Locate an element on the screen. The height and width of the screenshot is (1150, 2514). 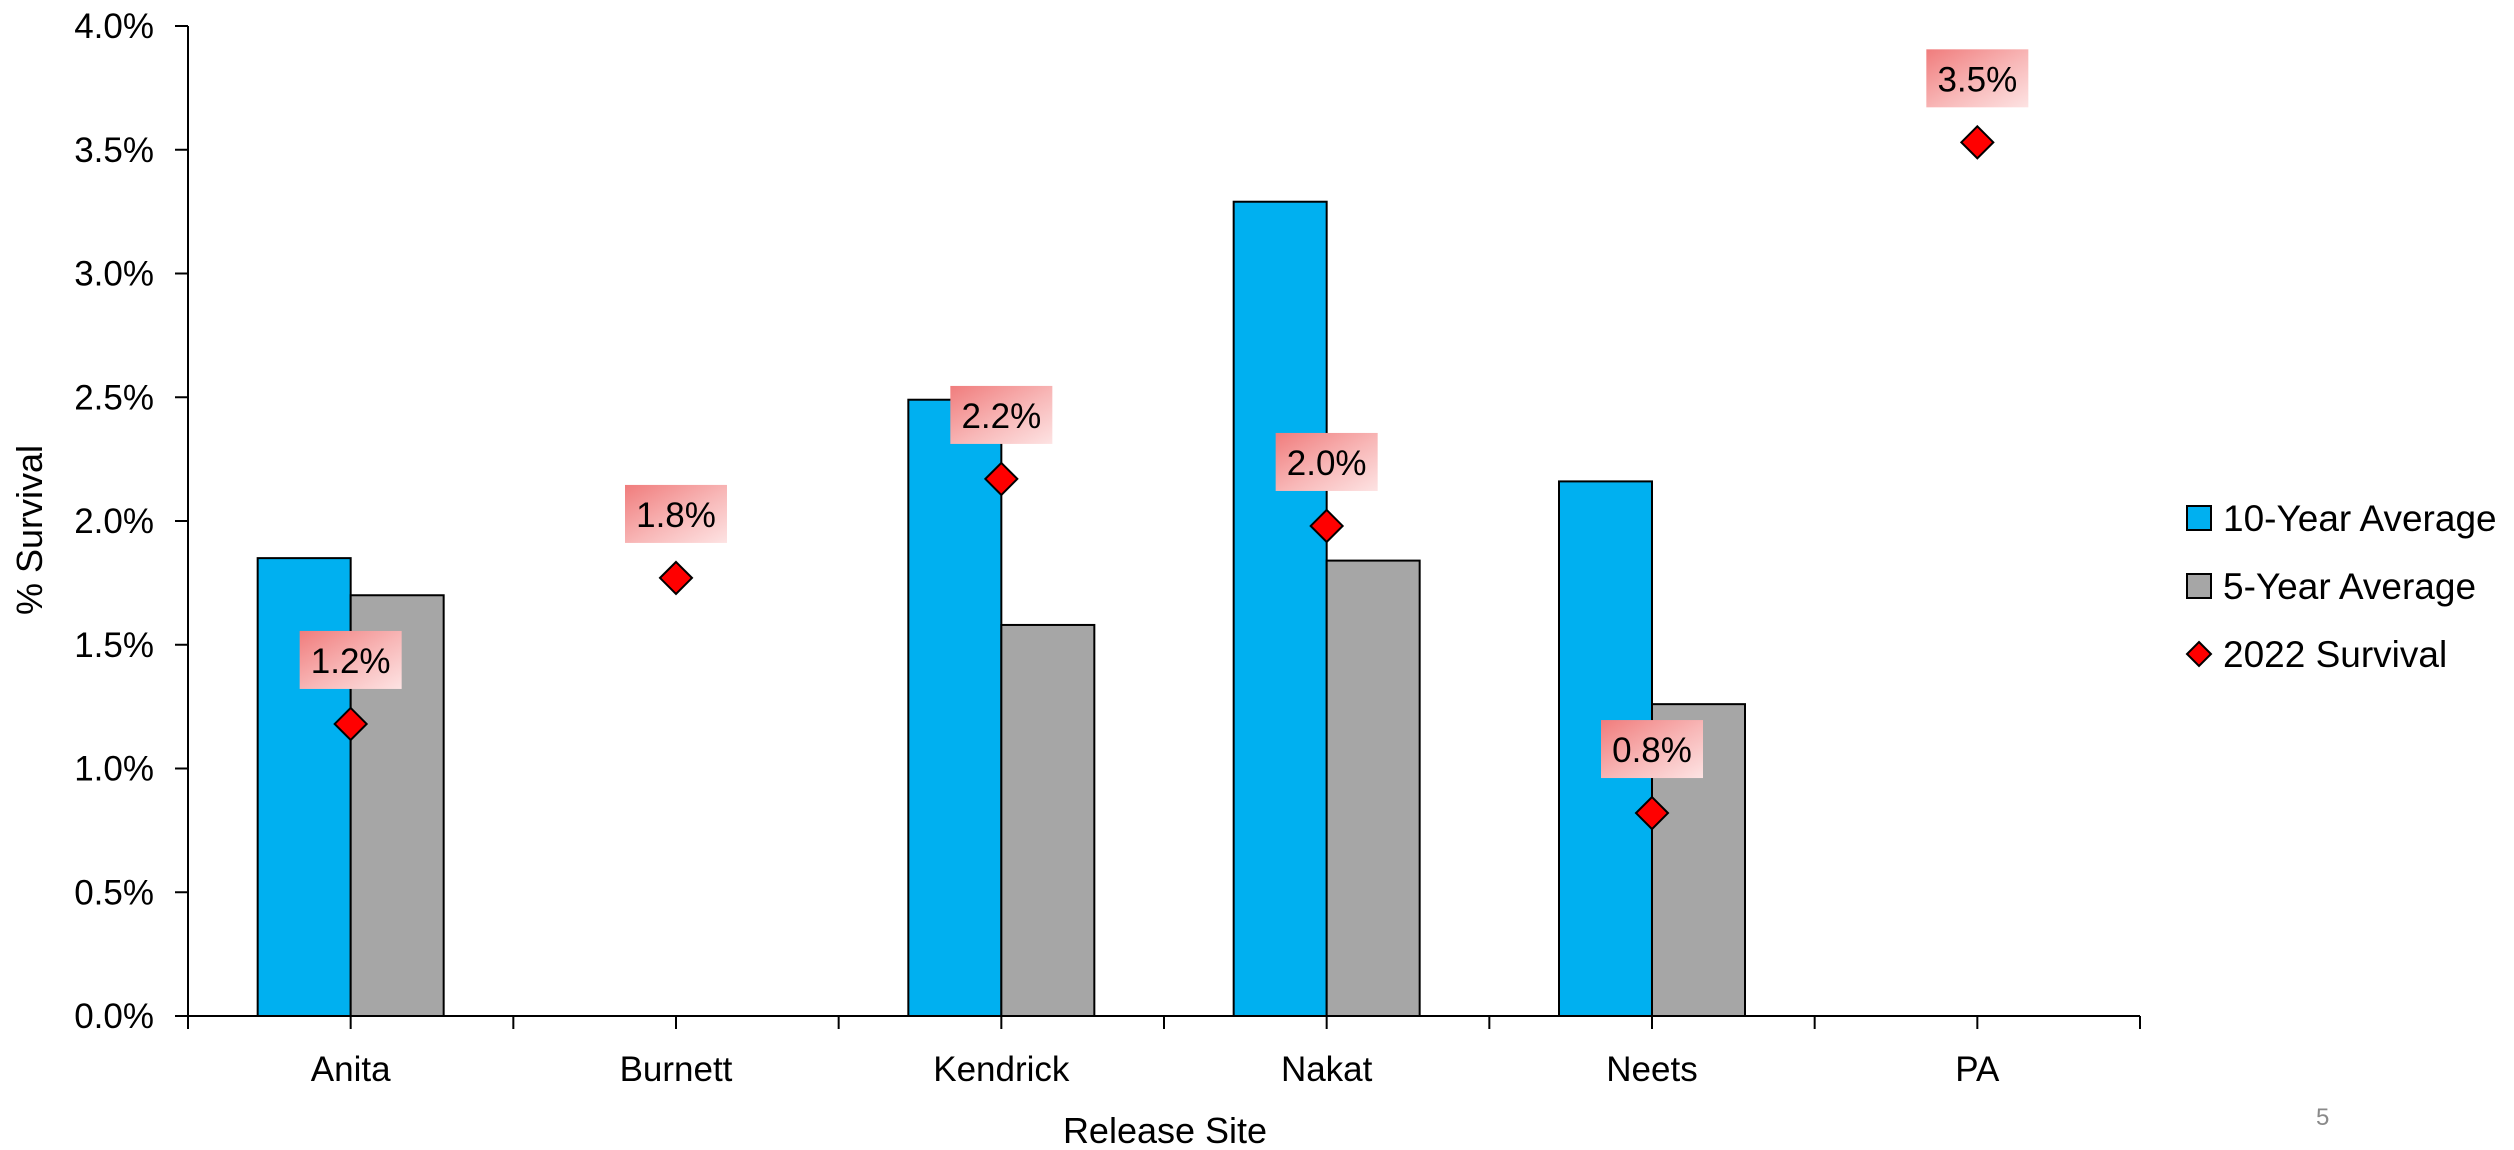
legend-label: 2022 Survival is located at coordinates (2335, 654).